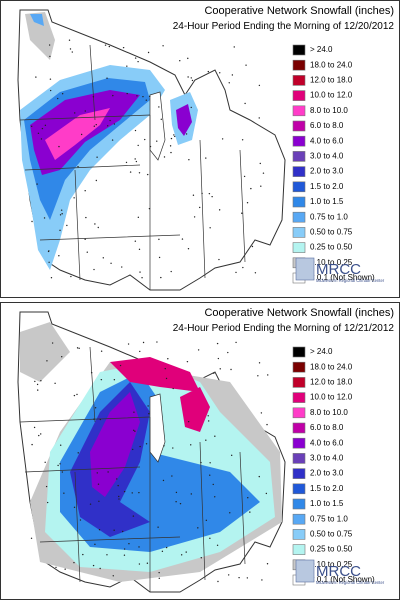 This screenshot has width=400, height=600. I want to click on legend-label: 4.0 to 6.0, so click(327, 442).